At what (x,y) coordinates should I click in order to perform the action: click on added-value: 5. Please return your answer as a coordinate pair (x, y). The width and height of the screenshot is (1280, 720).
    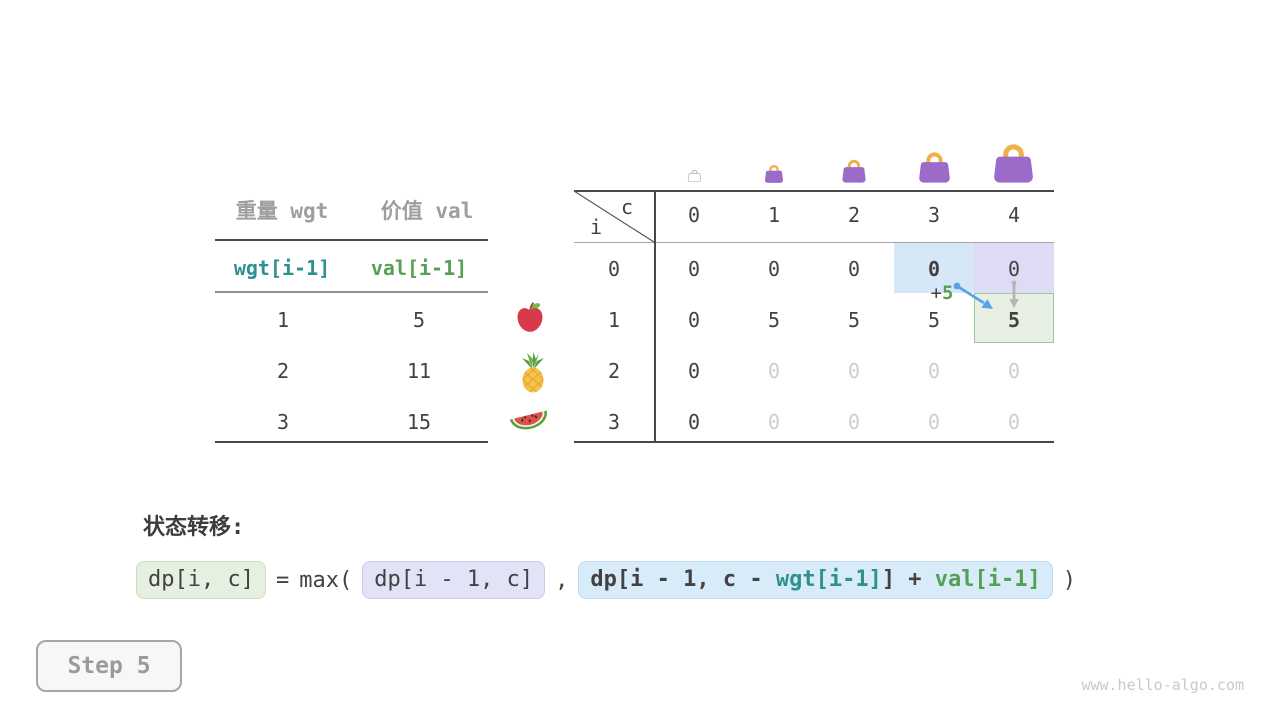
    Looking at the image, I should click on (948, 293).